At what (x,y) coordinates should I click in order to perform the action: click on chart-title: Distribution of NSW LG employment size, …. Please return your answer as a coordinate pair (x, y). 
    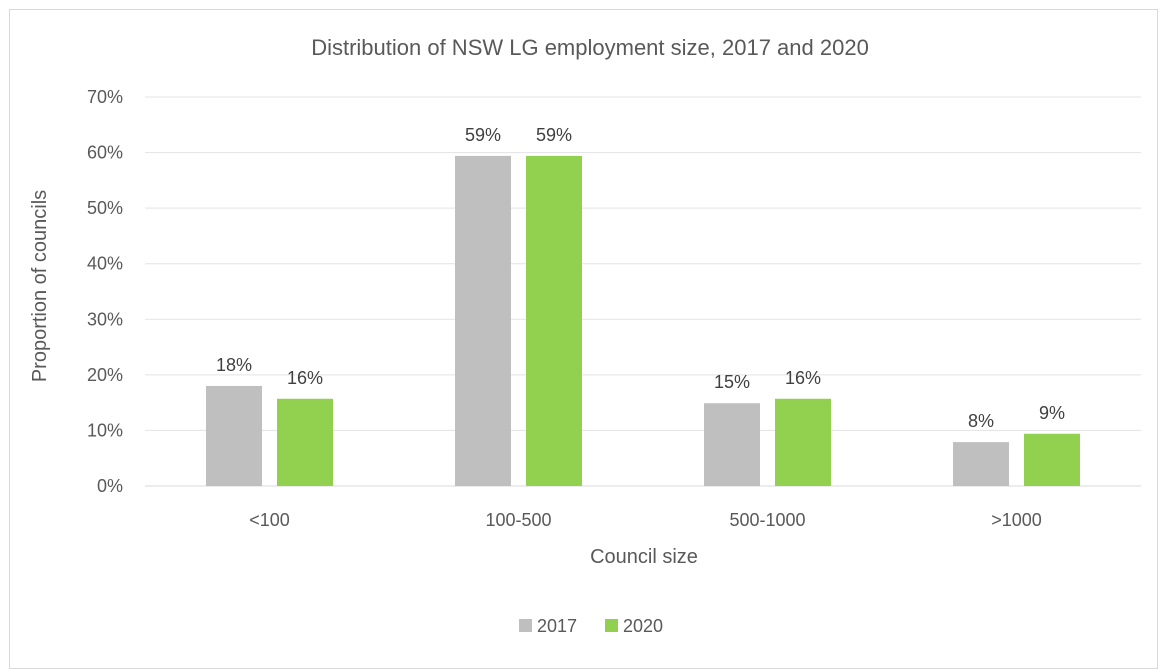
    Looking at the image, I should click on (590, 47).